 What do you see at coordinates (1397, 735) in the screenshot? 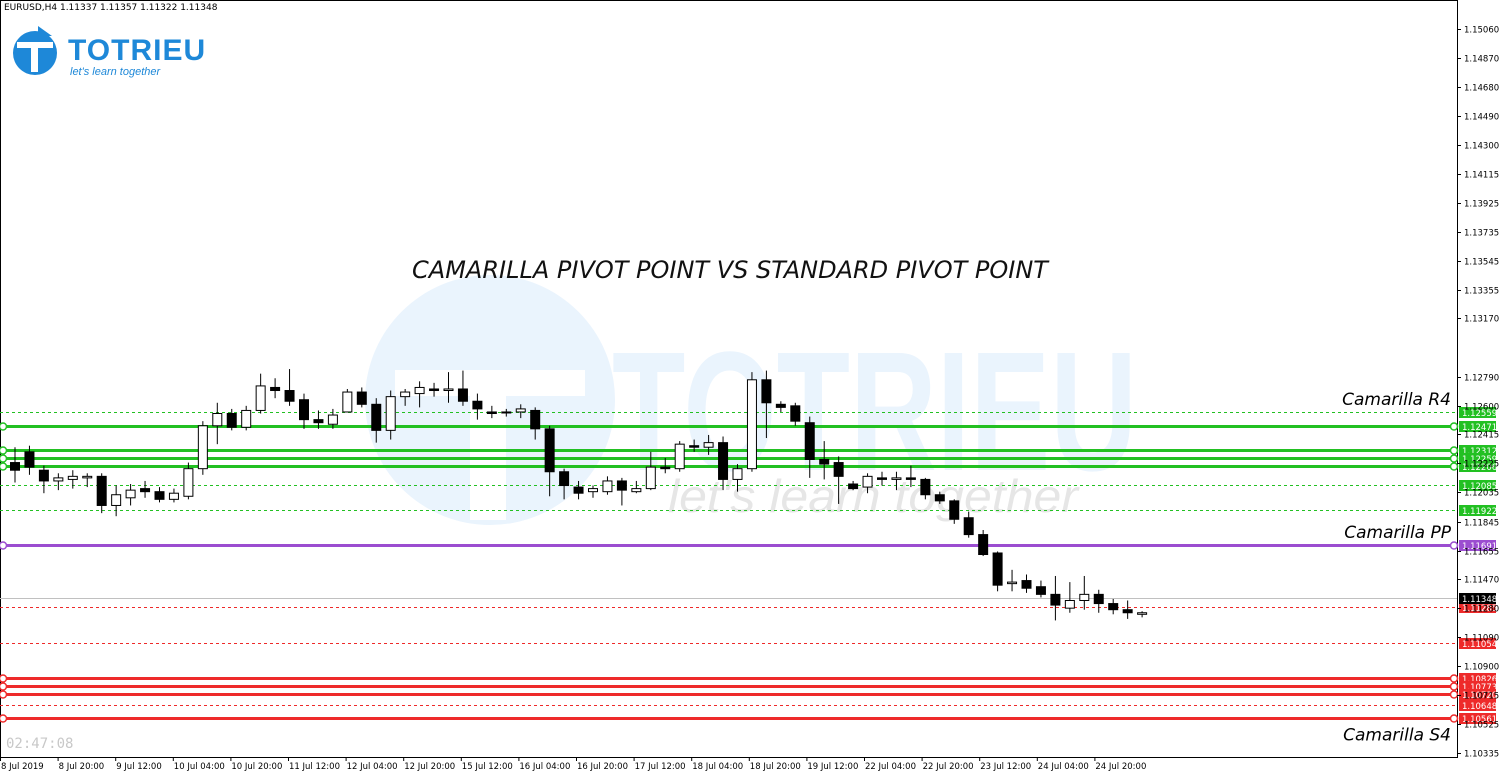
I see `level-annotation: Camarilla S4` at bounding box center [1397, 735].